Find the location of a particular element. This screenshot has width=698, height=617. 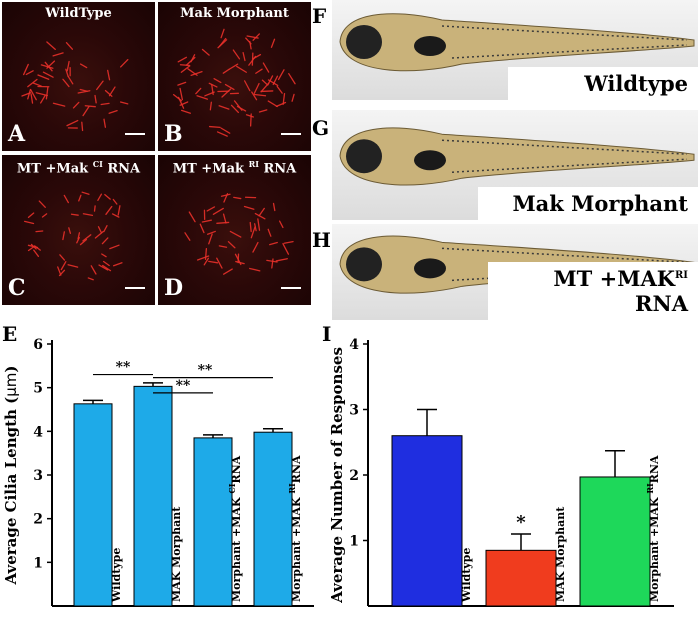

y-axis-label-part: Average Cilia Length ( is located at coordinates (11, 491).